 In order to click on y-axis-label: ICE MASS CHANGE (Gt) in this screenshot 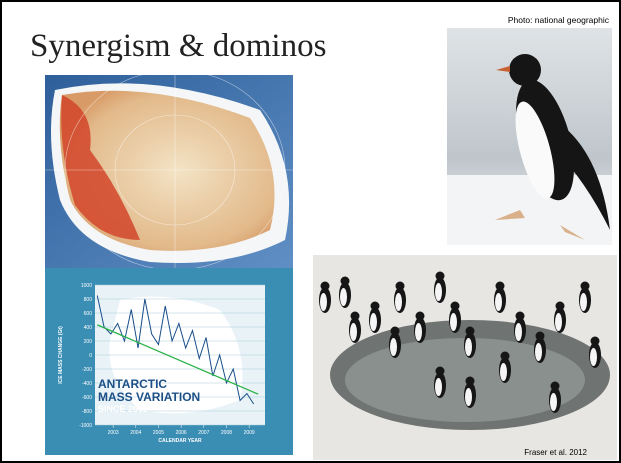, I will do `click(61, 355)`.